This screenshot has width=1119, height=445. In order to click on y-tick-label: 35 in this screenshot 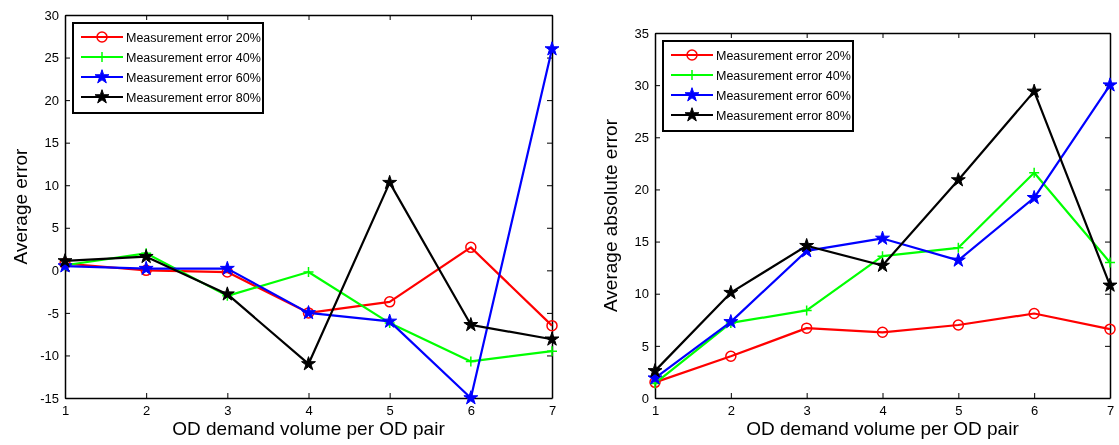, I will do `click(641, 33)`.